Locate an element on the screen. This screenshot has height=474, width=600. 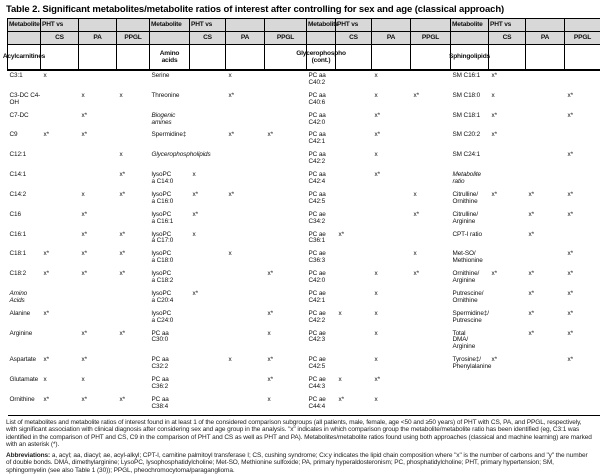
metabolite-name-cell: lysoPC a C14:0 is located at coordinates (170, 180).